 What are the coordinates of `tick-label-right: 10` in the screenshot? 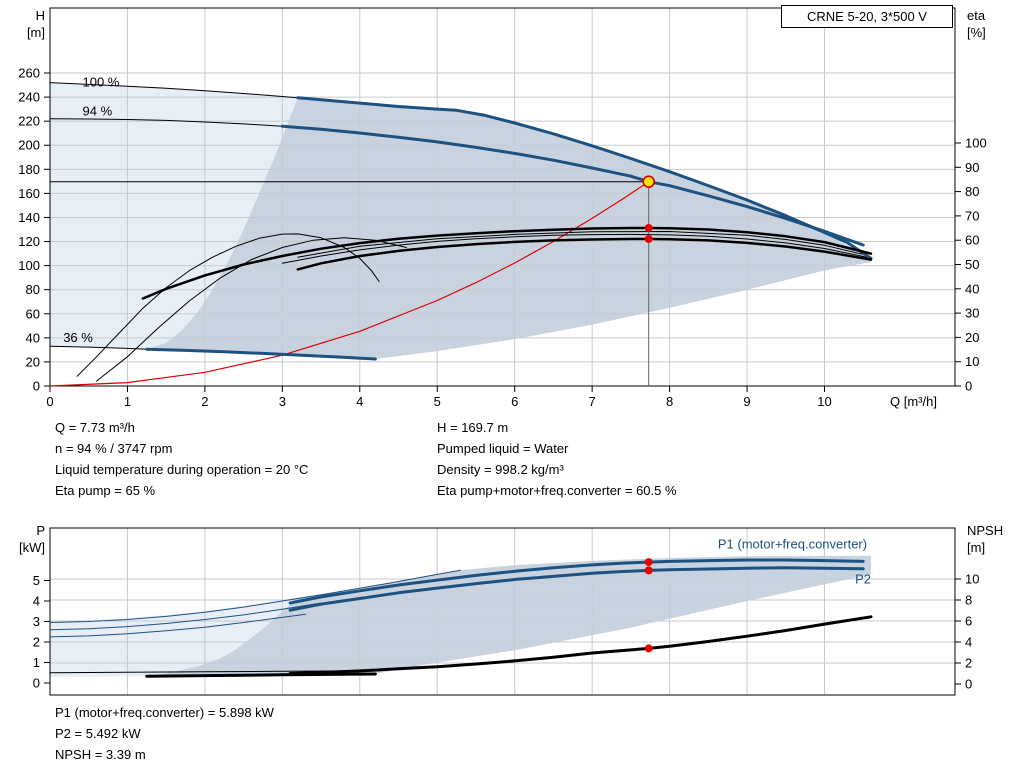 It's located at (972, 579).